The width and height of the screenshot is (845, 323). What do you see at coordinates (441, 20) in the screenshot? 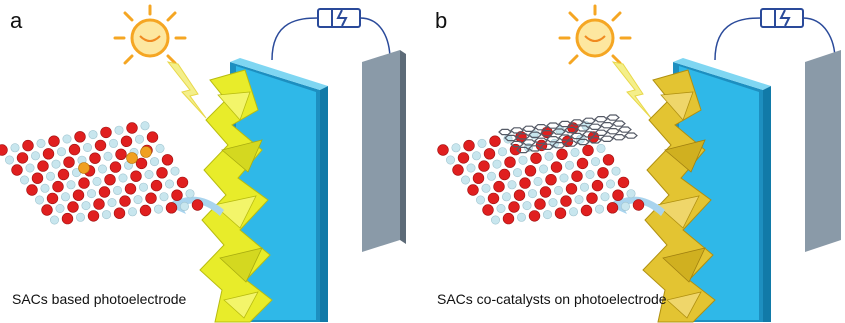
I see `panel-label: b` at bounding box center [441, 20].